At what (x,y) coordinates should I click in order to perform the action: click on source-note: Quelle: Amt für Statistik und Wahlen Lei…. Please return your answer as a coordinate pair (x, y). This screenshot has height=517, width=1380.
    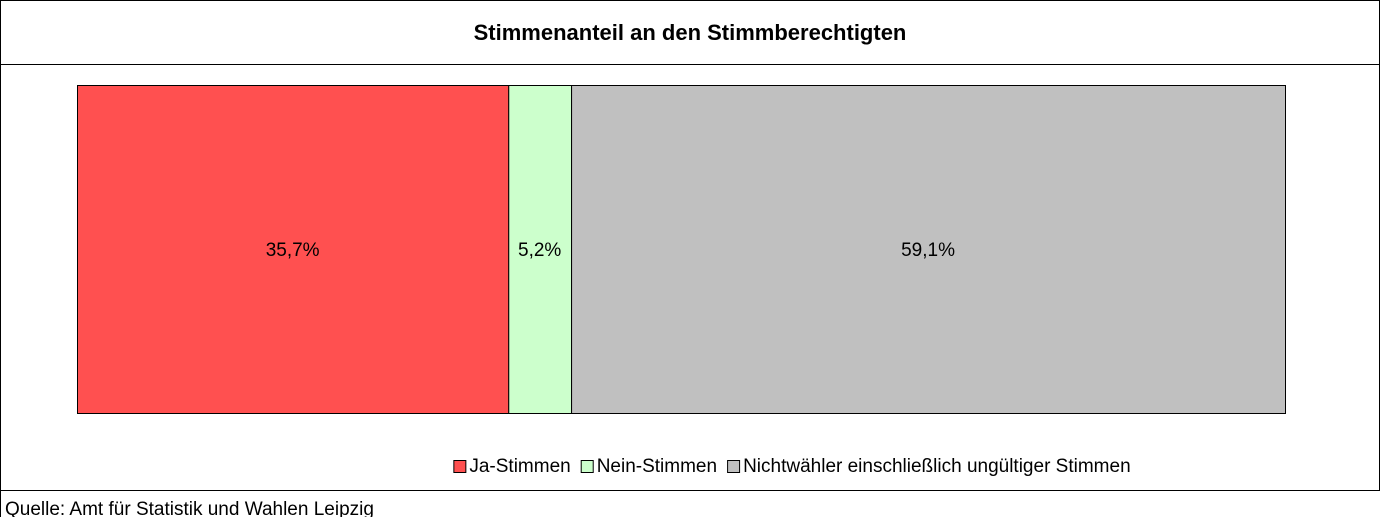
    Looking at the image, I should click on (189, 508).